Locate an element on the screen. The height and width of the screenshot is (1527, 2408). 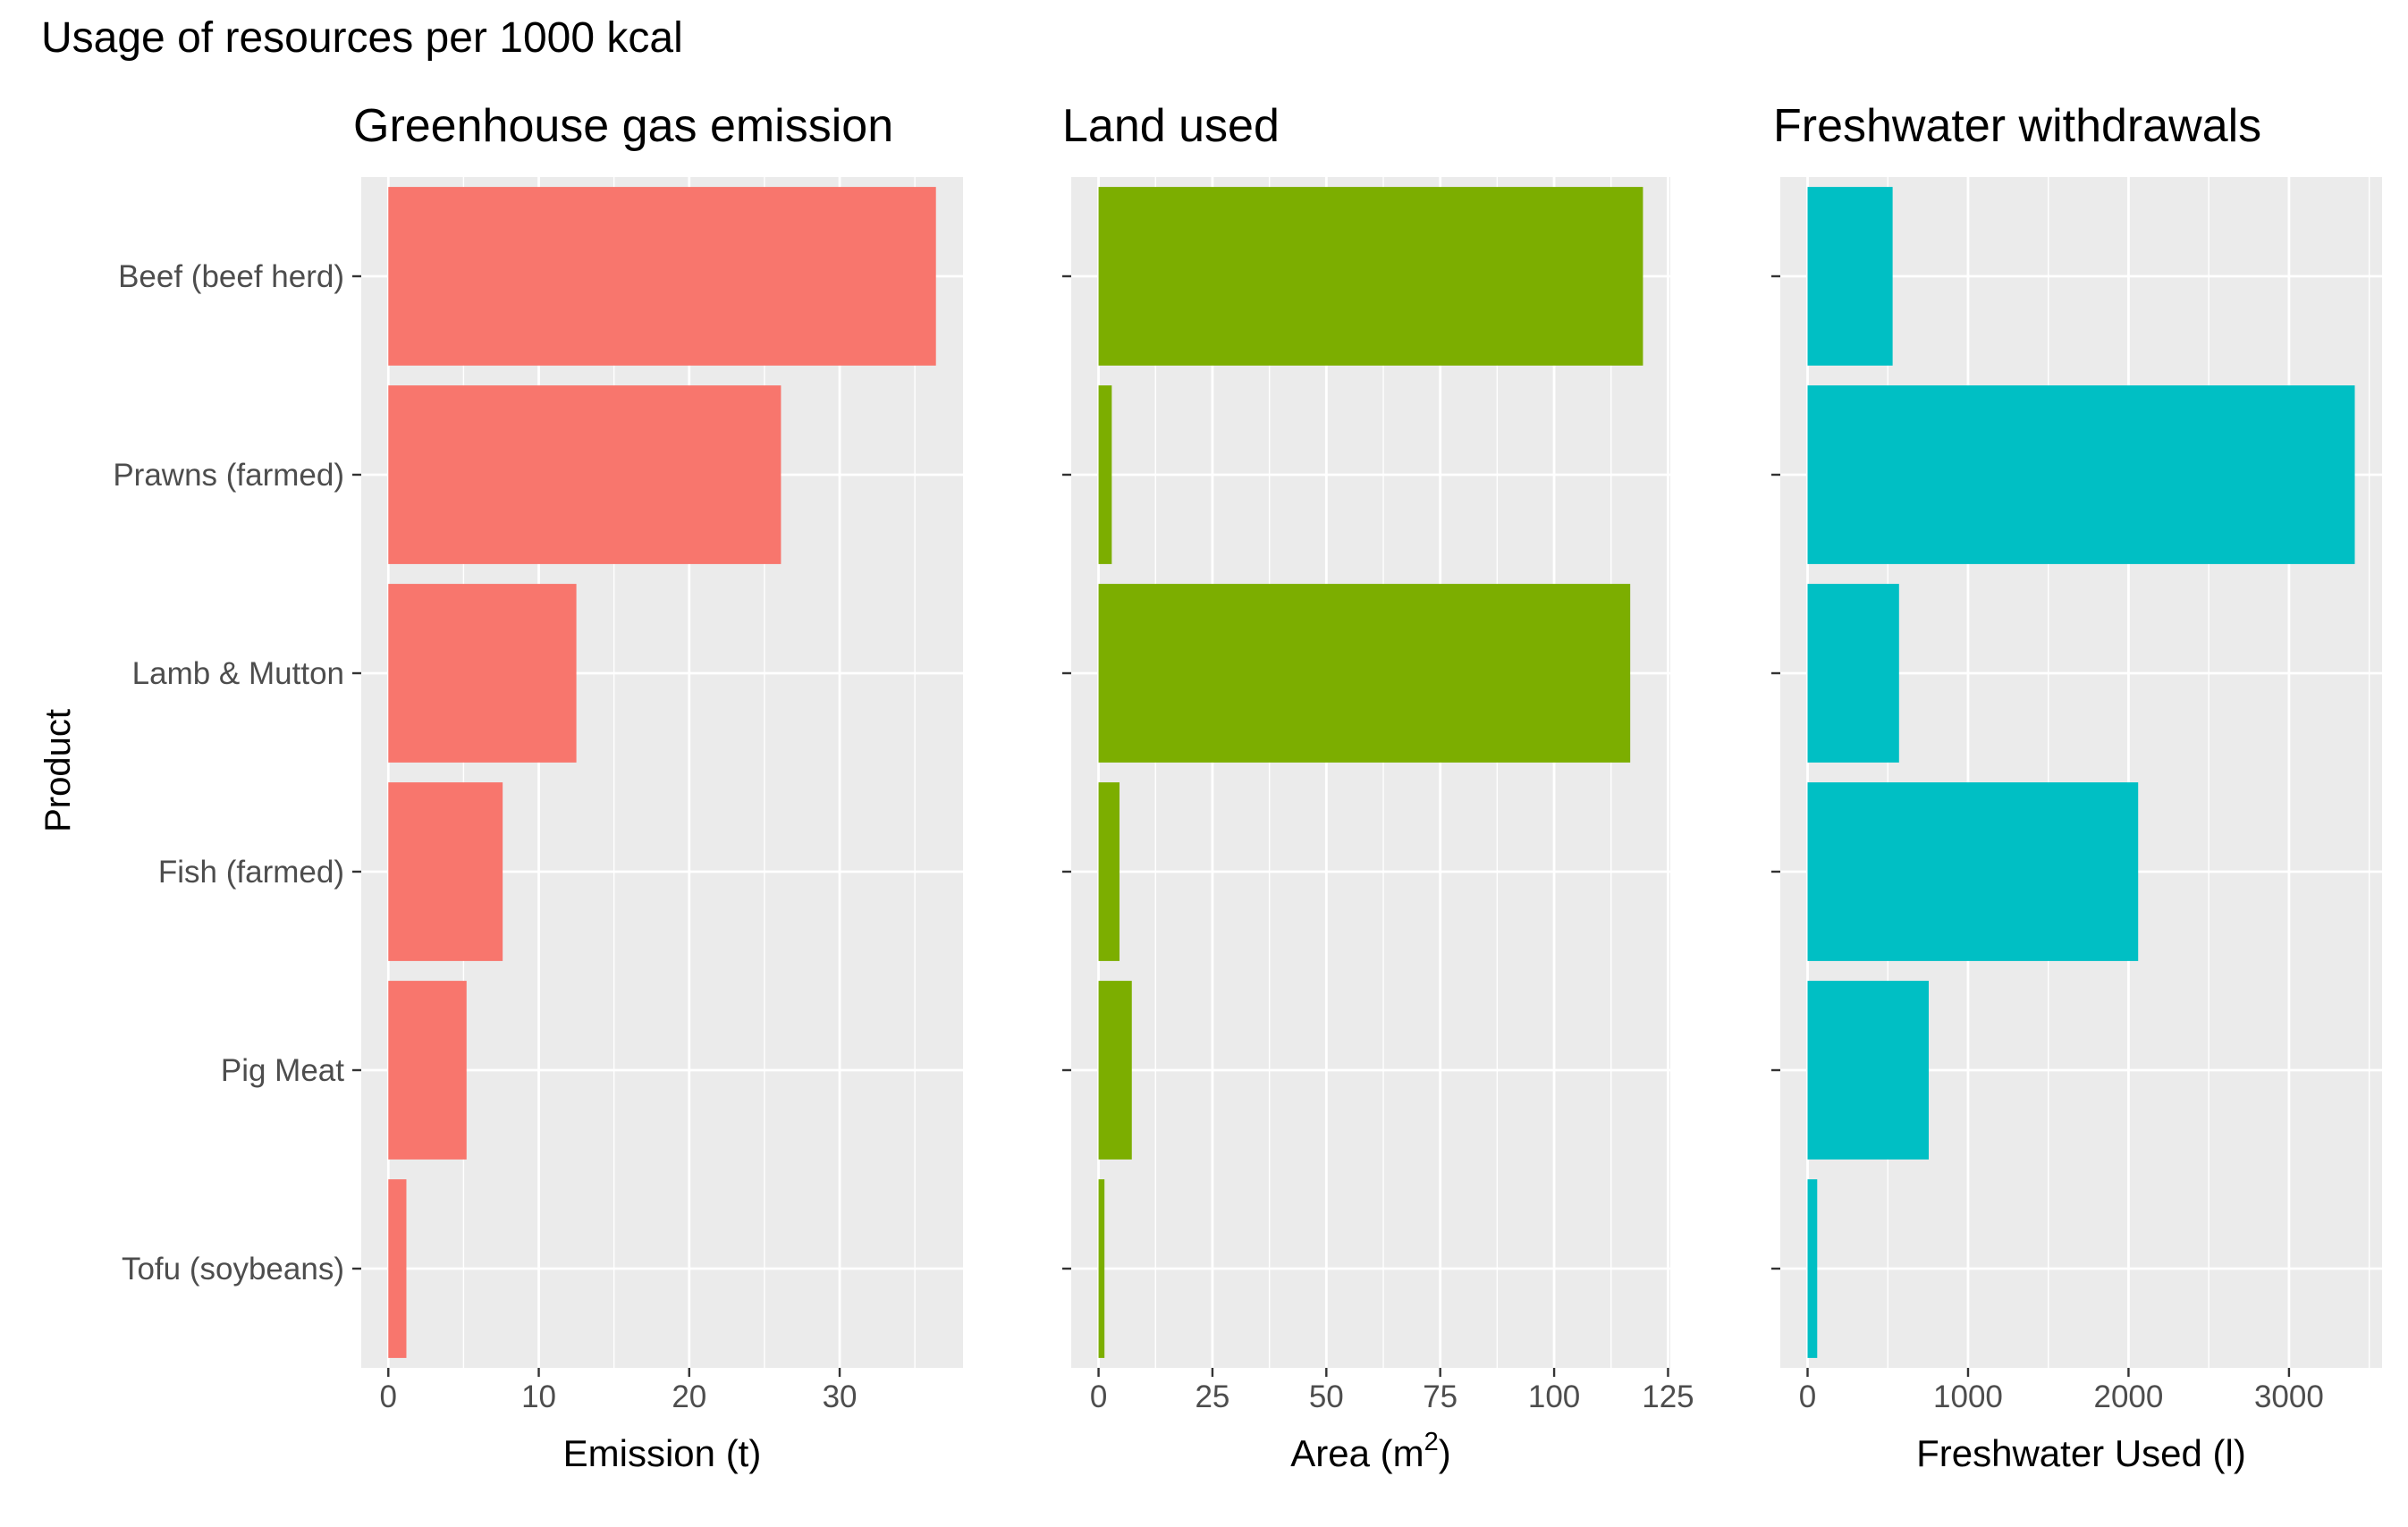
x-axis-label-superscript: 2 is located at coordinates (1431, 1442).